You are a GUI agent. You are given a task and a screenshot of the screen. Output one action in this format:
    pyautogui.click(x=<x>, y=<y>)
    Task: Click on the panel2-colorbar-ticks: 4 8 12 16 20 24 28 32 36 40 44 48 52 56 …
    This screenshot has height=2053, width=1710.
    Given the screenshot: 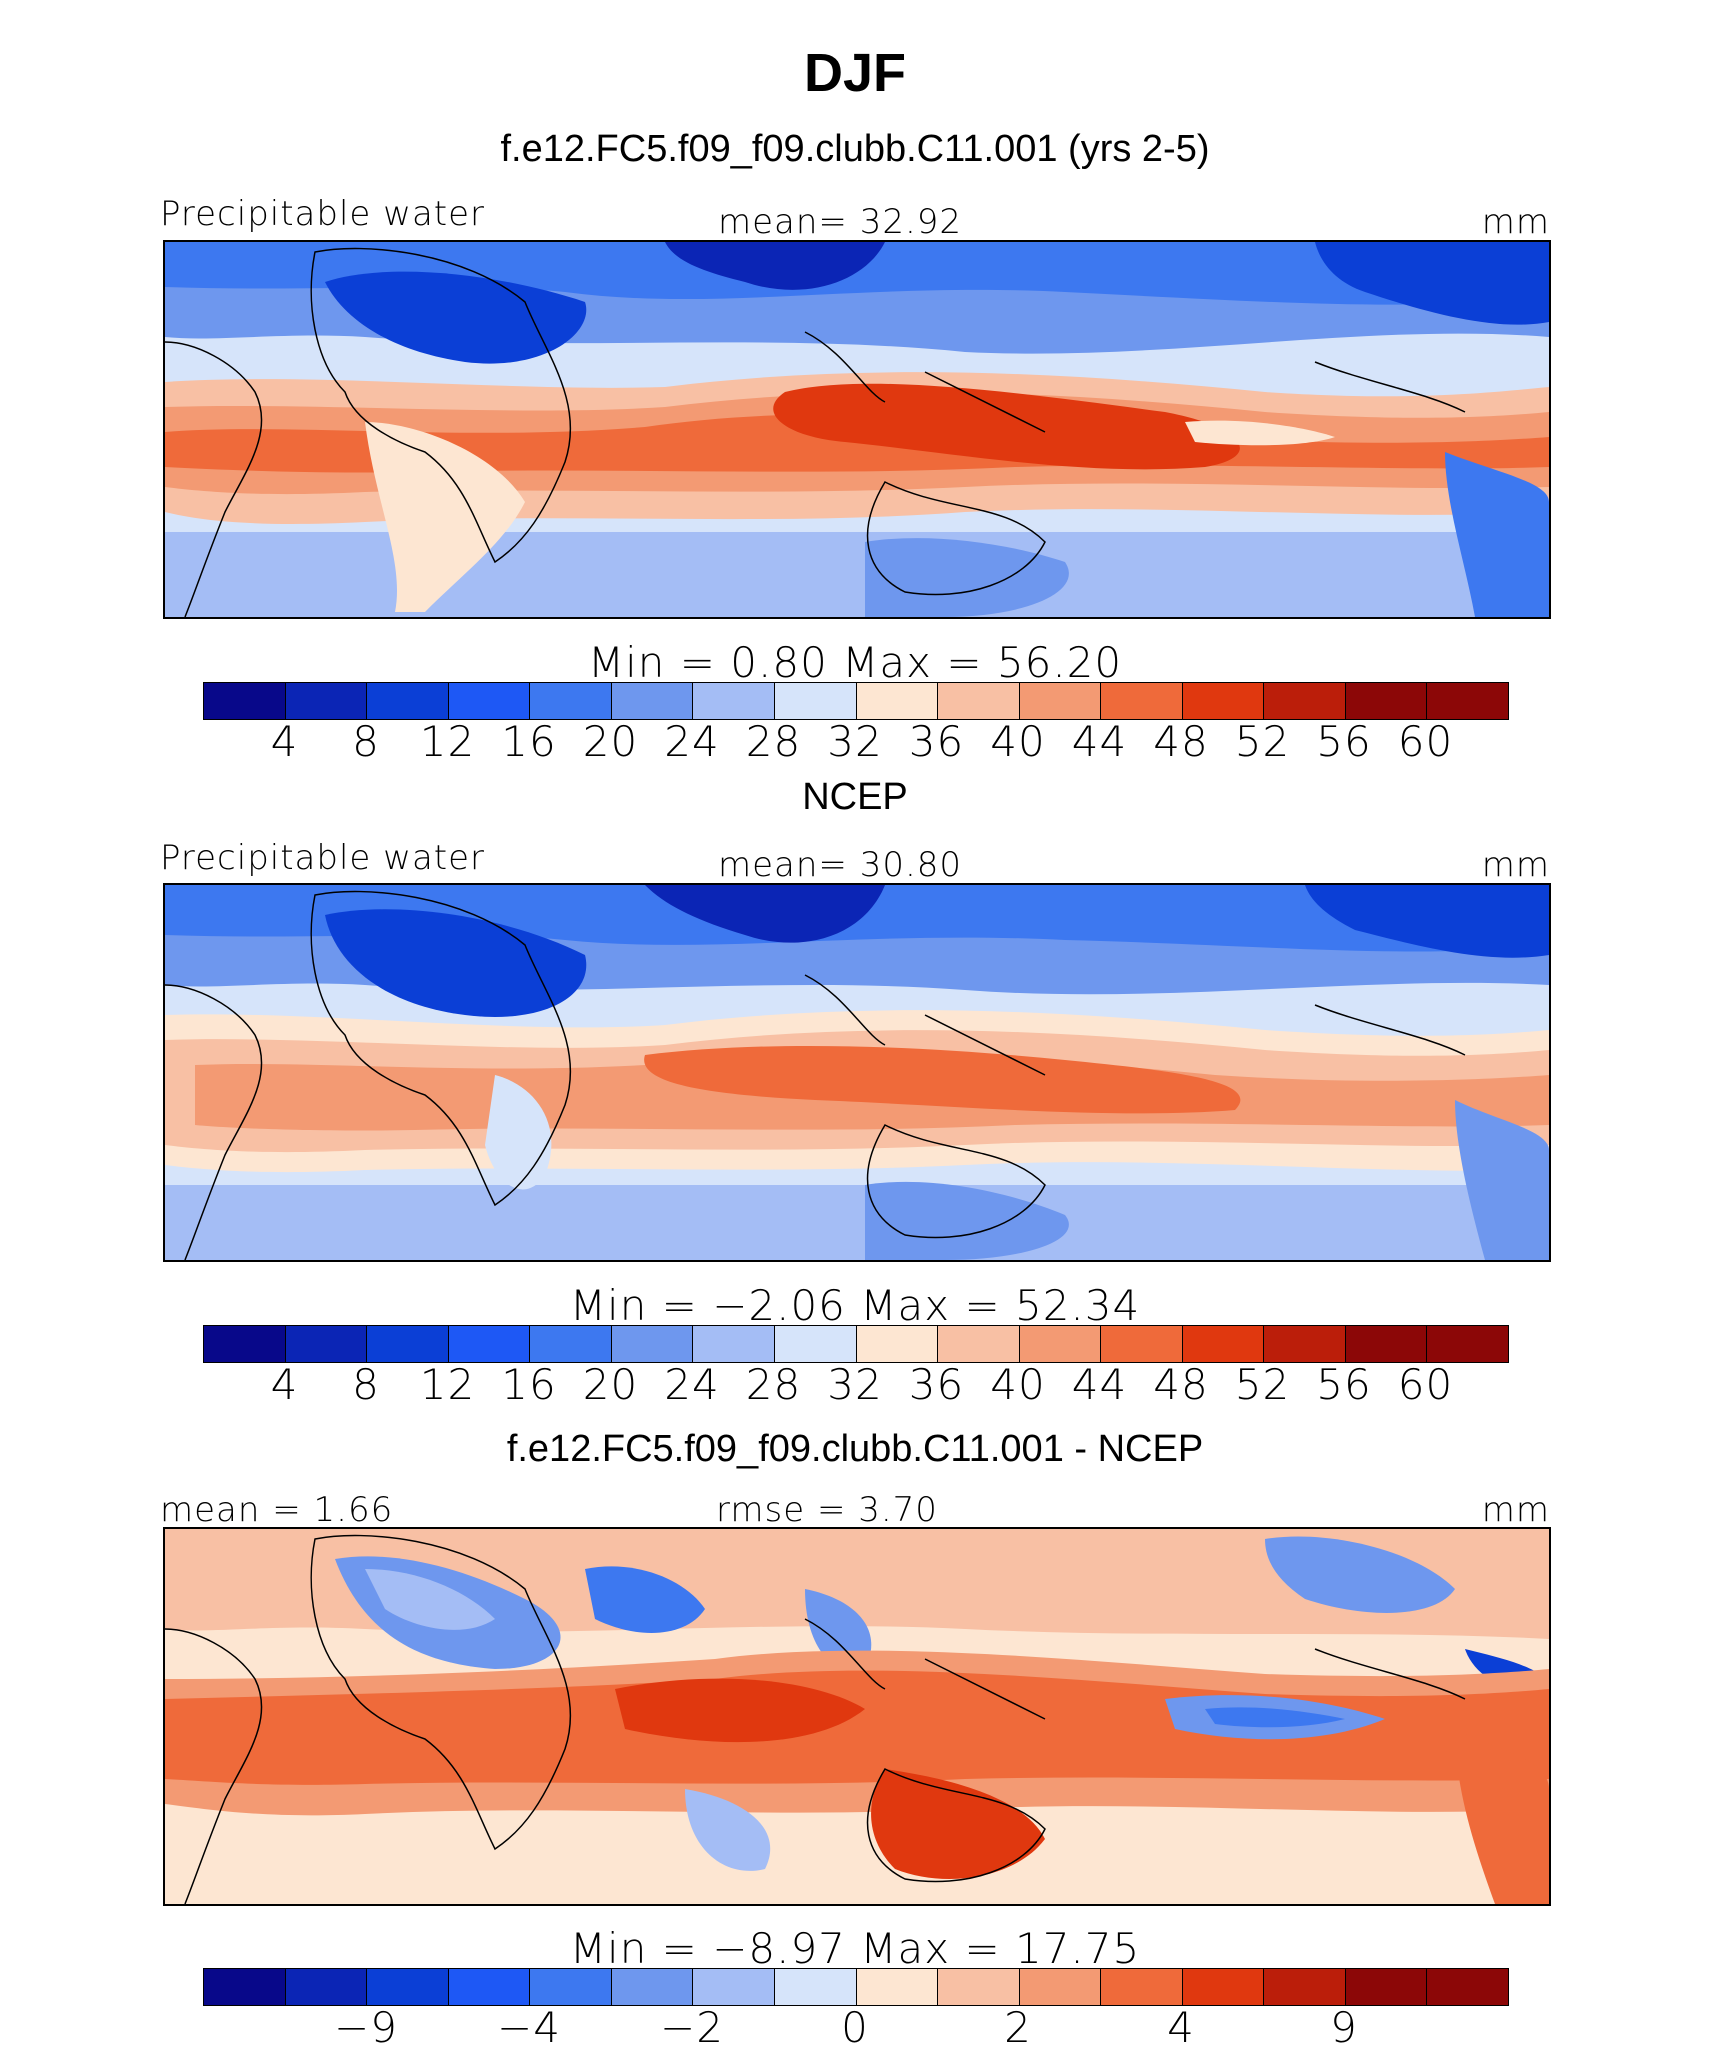 What is the action you would take?
    pyautogui.click(x=855, y=1385)
    